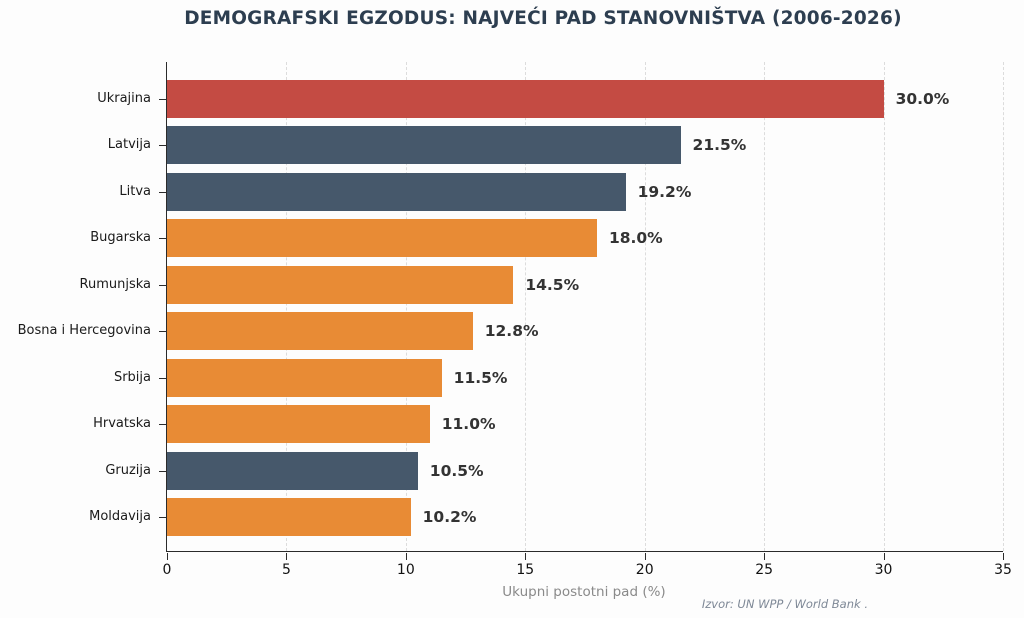 This screenshot has width=1024, height=618. What do you see at coordinates (480, 377) in the screenshot?
I see `value-label: 11.5%` at bounding box center [480, 377].